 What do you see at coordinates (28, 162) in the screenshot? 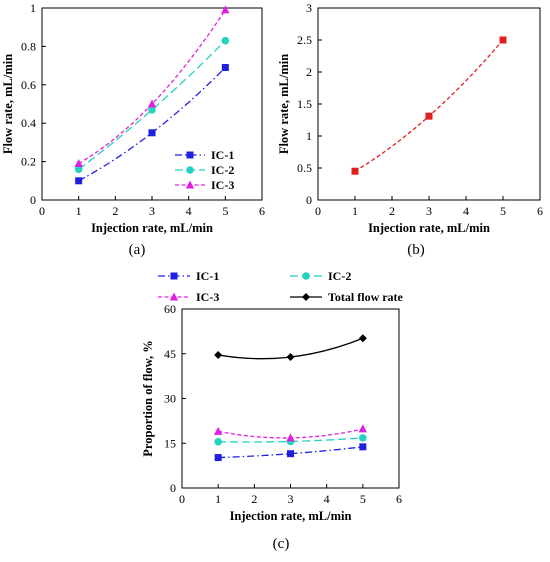
I see `y-tick-label: 0.2` at bounding box center [28, 162].